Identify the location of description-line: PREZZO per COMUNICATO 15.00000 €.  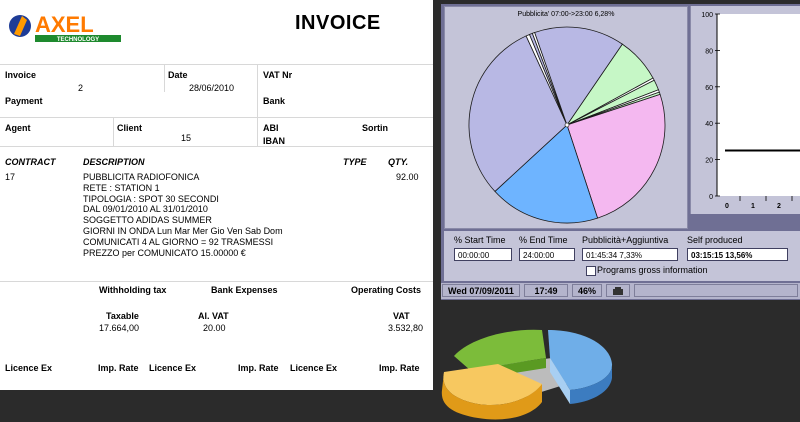
(164, 252).